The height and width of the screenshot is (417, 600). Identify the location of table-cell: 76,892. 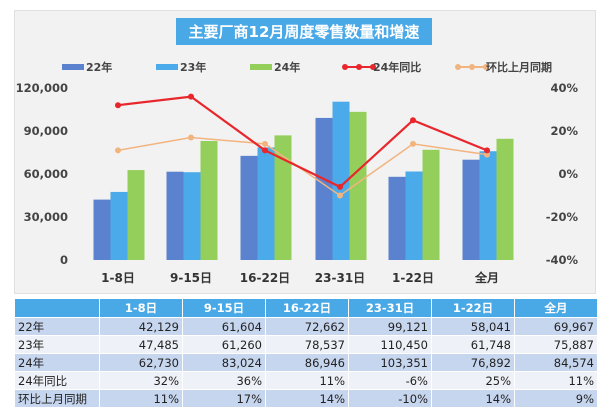
(473, 362).